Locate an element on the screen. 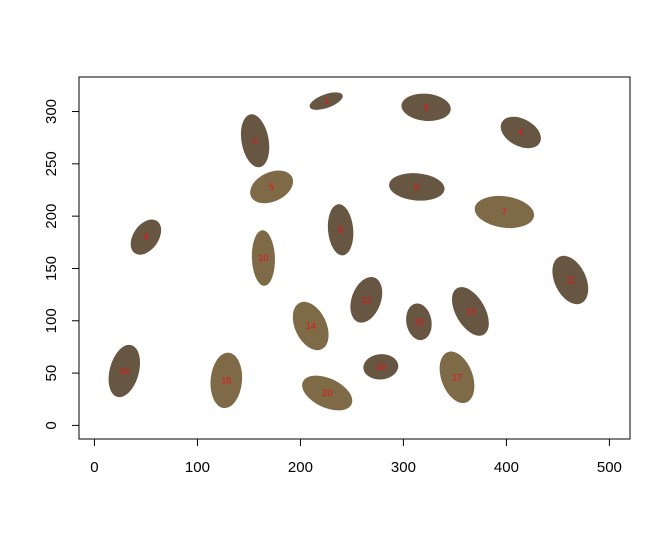 The image size is (672, 537). object-label: 11 is located at coordinates (570, 280).